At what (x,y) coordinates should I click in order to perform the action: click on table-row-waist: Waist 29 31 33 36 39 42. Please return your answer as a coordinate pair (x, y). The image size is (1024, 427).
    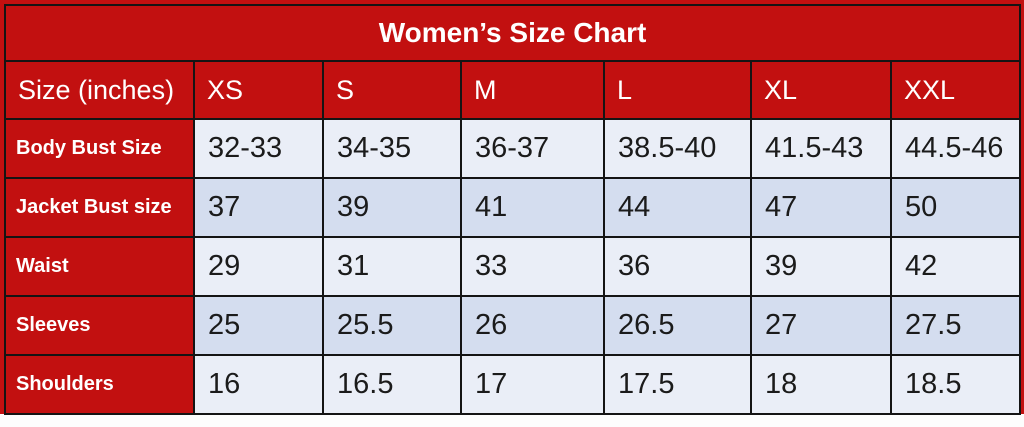
    Looking at the image, I should click on (513, 266).